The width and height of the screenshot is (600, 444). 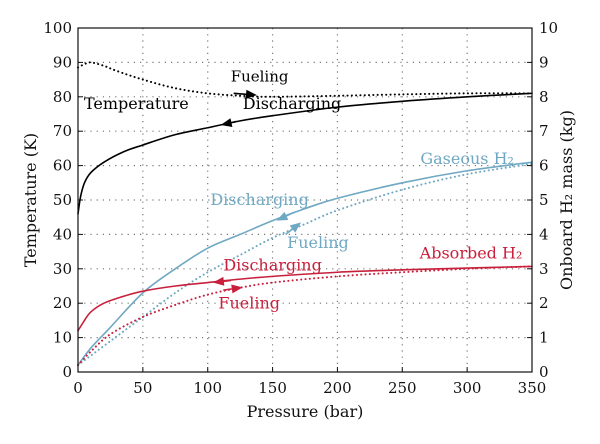 What do you see at coordinates (305, 411) in the screenshot?
I see `x-axis-title: Pressure (bar)` at bounding box center [305, 411].